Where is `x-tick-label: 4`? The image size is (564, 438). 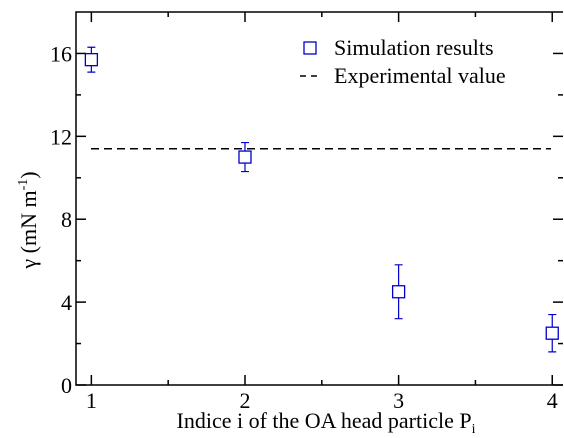 x-tick-label: 4 is located at coordinates (552, 400).